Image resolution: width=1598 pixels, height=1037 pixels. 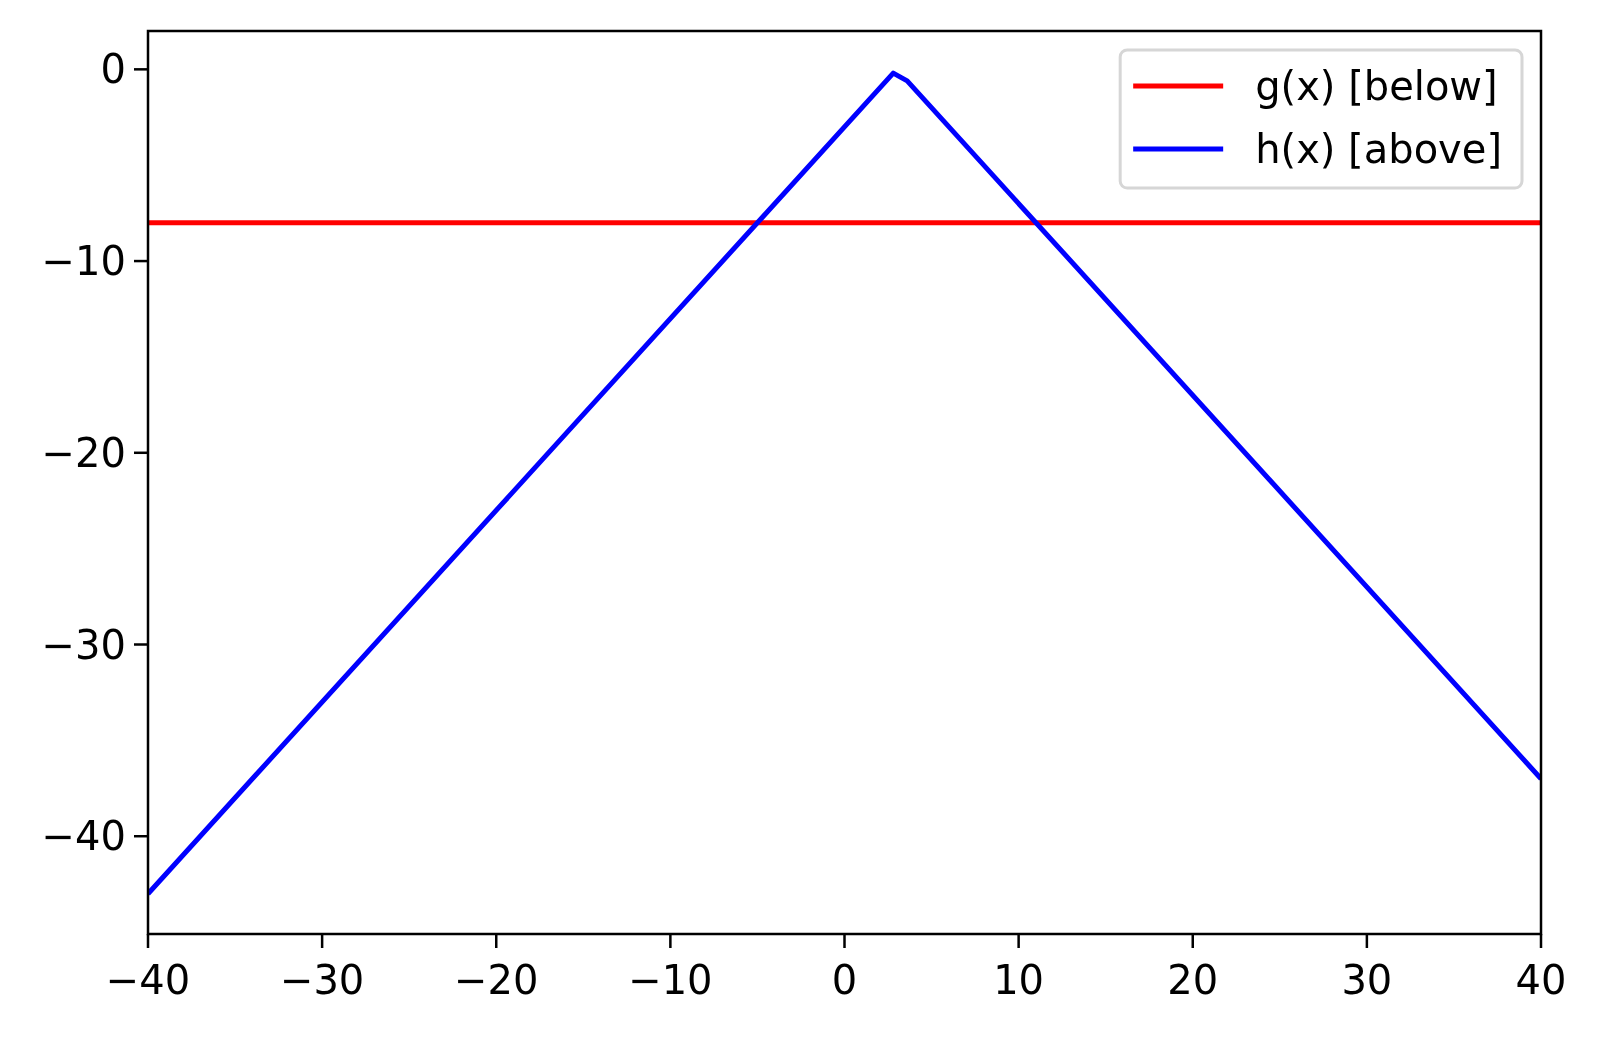 I want to click on y-tick-label: −30, so click(x=83, y=644).